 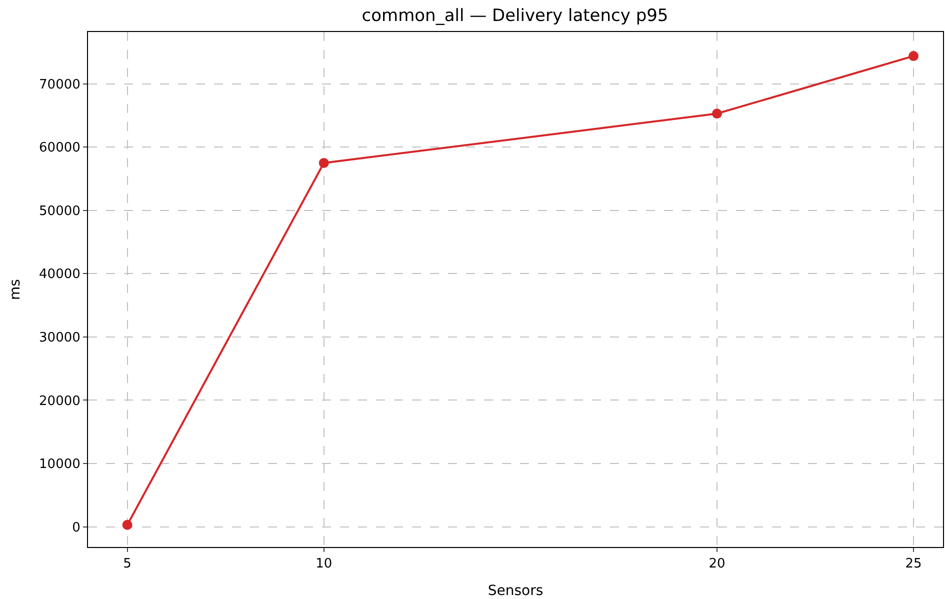 What do you see at coordinates (127, 564) in the screenshot?
I see `x-tick-label: 5` at bounding box center [127, 564].